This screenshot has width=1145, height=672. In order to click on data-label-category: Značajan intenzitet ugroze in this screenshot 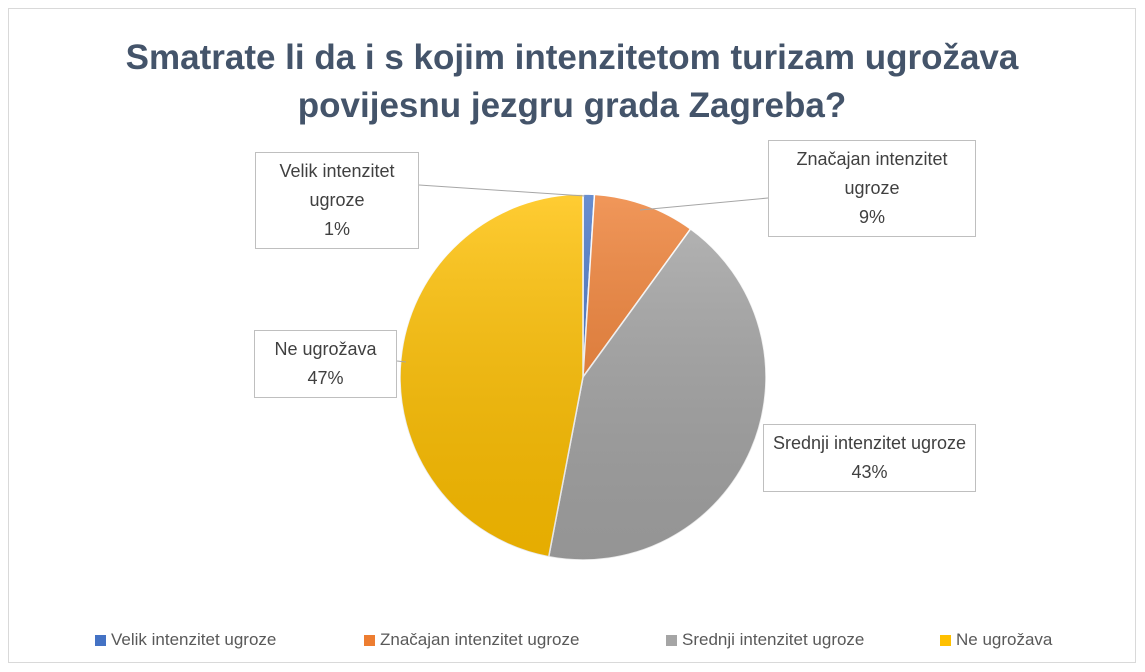, I will do `click(872, 173)`.